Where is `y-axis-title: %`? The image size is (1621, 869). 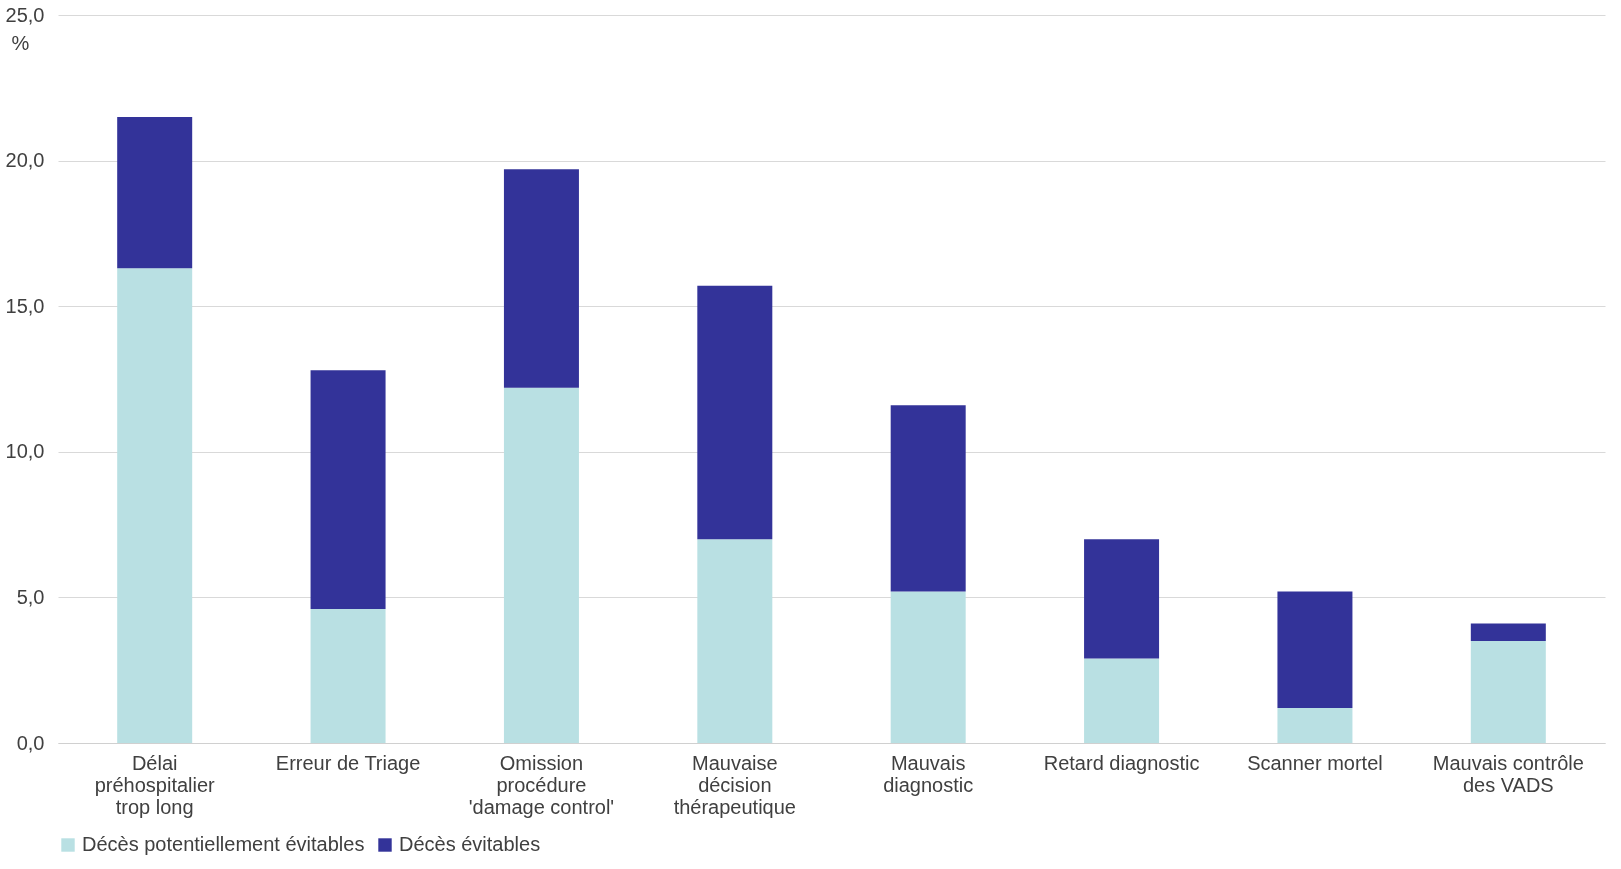
y-axis-title: % is located at coordinates (20, 42).